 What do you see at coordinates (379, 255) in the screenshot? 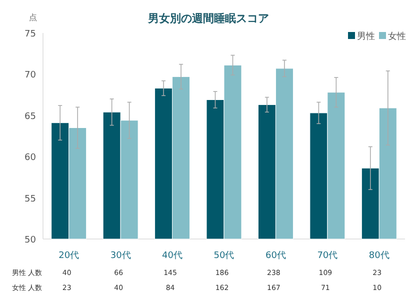
I see `x-tick-label: 80代` at bounding box center [379, 255].